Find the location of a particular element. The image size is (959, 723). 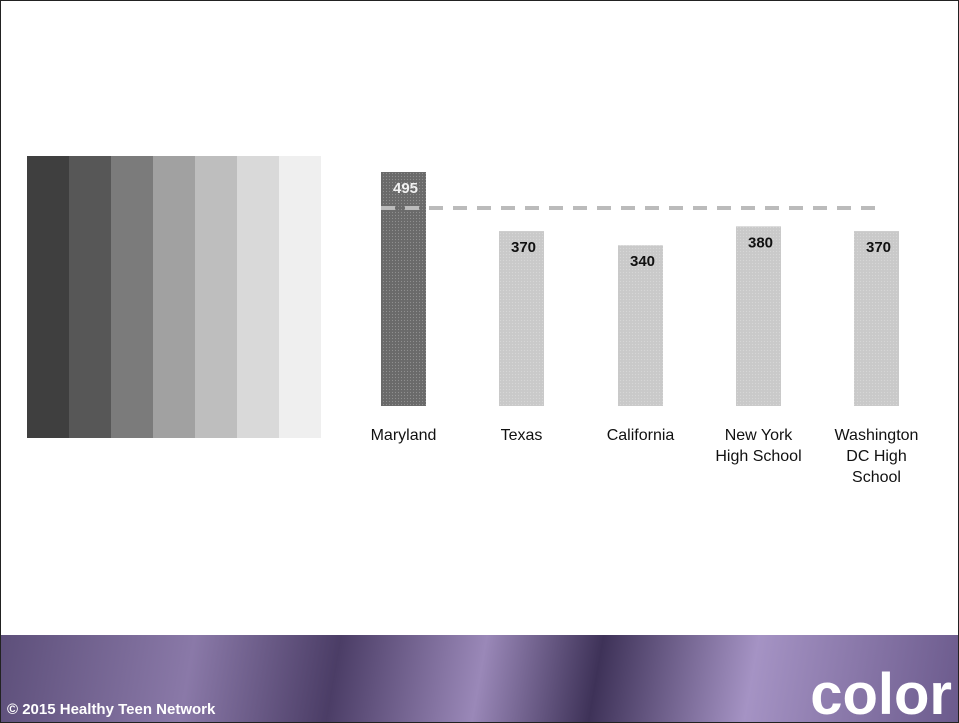

copyright: © 2015 Healthy Teen Network is located at coordinates (111, 709).